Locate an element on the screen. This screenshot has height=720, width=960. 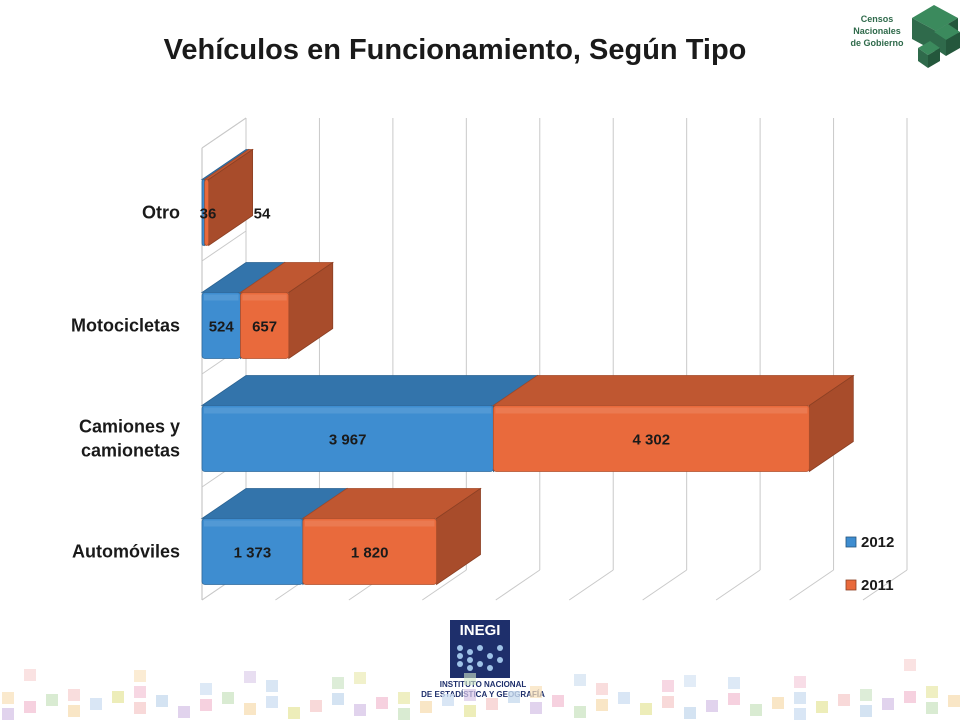
censos-line-1: Censos is located at coordinates (877, 19).